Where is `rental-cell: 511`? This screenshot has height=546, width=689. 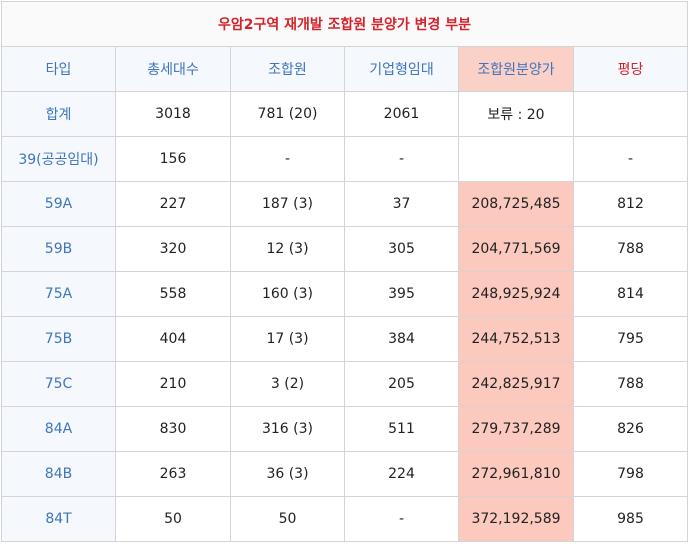
rental-cell: 511 is located at coordinates (401, 429).